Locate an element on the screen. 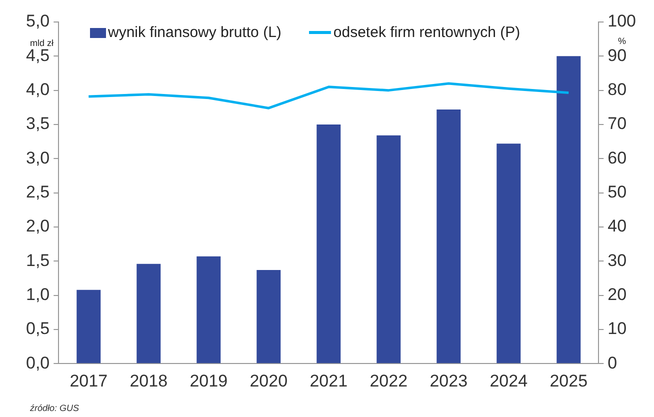 The image size is (654, 417). y-tick-label: 0,0 is located at coordinates (38, 362).